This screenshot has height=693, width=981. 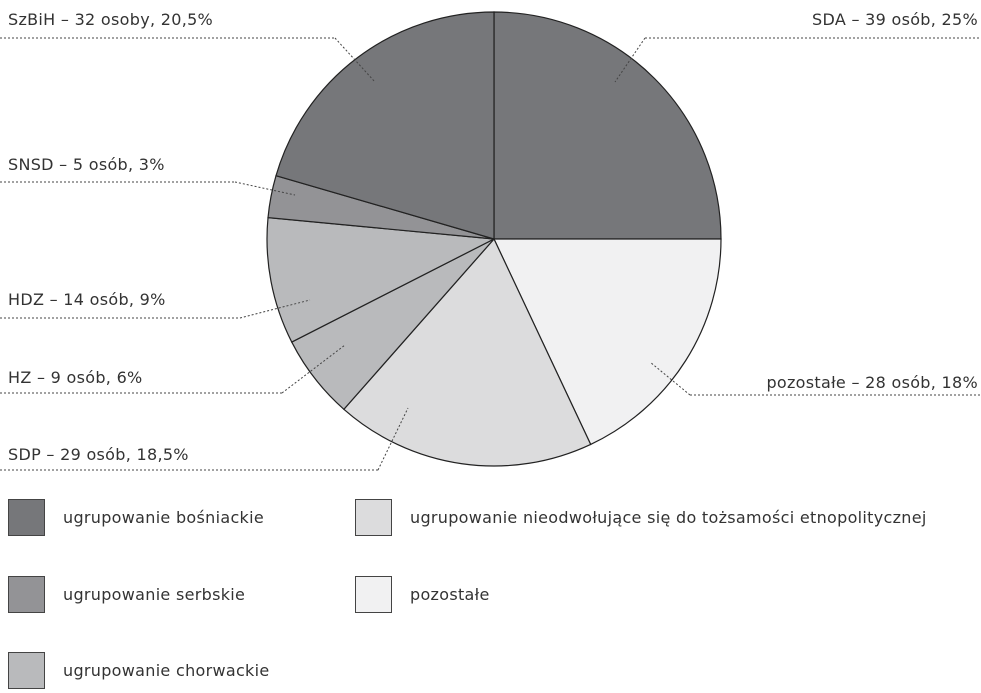 What do you see at coordinates (98, 454) in the screenshot?
I see `slice-label: SDP – 29 osób, 18,5%` at bounding box center [98, 454].